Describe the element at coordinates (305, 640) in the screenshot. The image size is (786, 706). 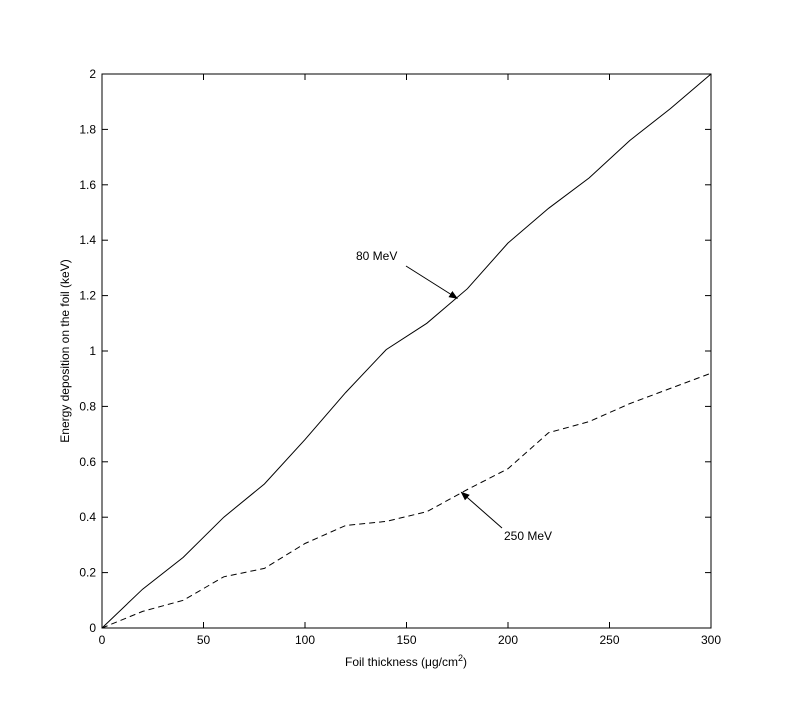
I see `x-tick-label: 100` at that location.